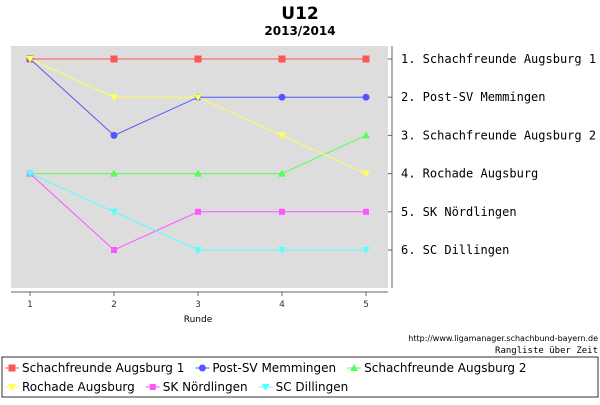 The image size is (600, 405). What do you see at coordinates (459, 212) in the screenshot?
I see `y-tick-label: 5. SK Nördlingen` at bounding box center [459, 212].